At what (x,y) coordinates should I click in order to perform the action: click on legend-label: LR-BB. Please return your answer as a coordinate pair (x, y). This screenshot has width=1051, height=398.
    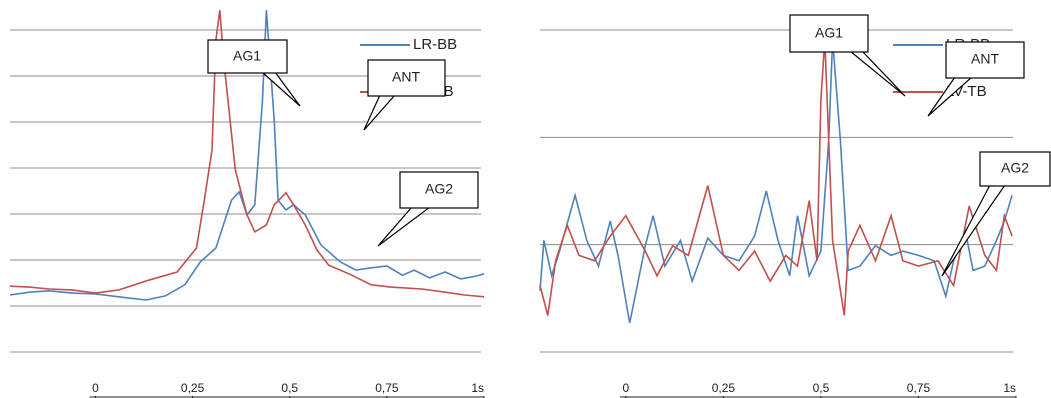
    Looking at the image, I should click on (435, 44).